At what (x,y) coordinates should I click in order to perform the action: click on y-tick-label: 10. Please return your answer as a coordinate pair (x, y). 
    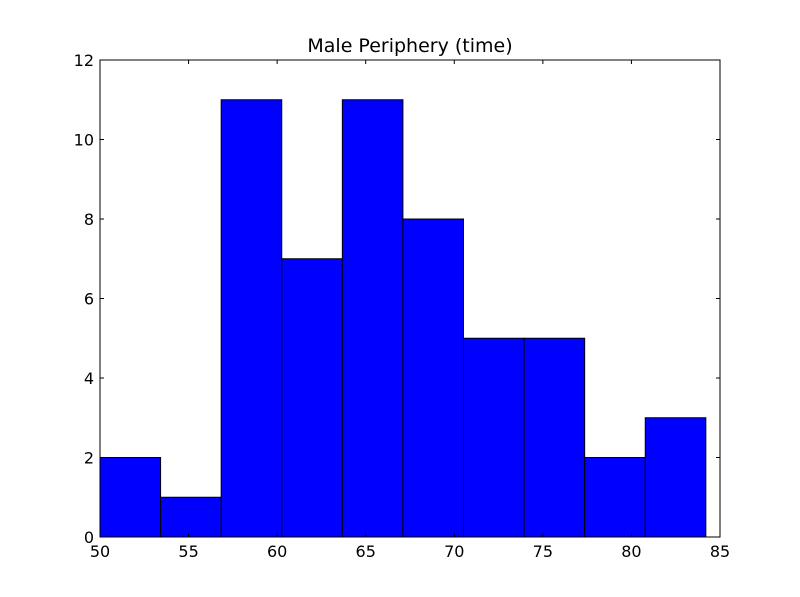
    Looking at the image, I should click on (84, 140).